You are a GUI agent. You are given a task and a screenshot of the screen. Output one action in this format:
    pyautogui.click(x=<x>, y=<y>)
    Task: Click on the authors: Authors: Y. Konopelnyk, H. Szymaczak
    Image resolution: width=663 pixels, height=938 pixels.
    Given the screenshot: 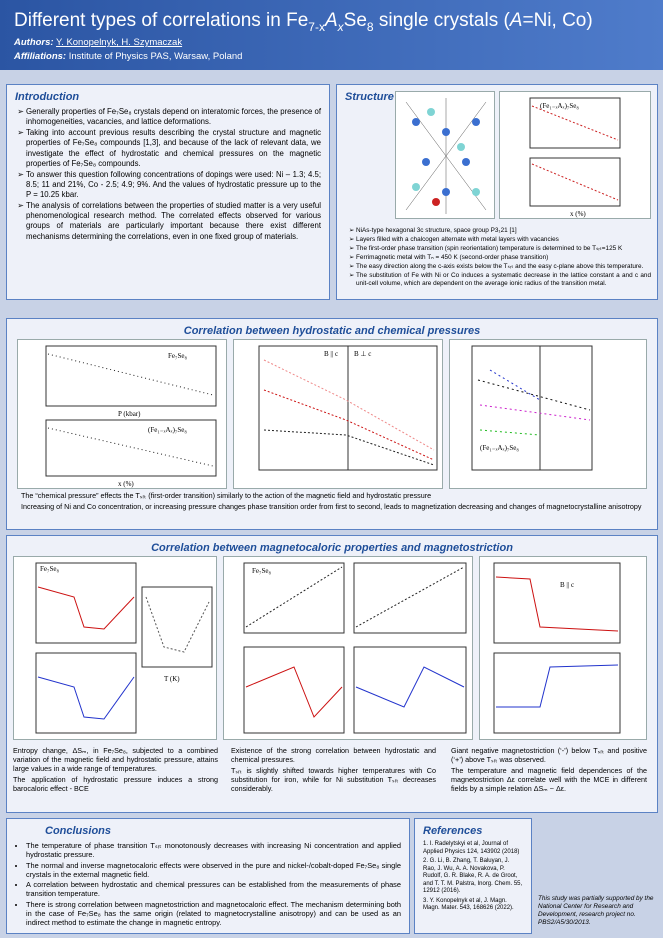 What is the action you would take?
    pyautogui.click(x=331, y=42)
    